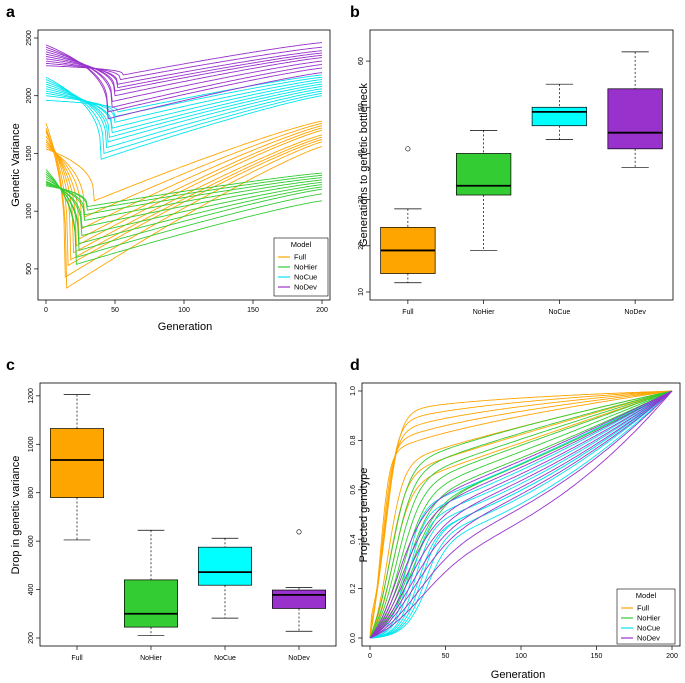  Describe the element at coordinates (355, 365) in the screenshot. I see `panel-letter-d: d` at that location.